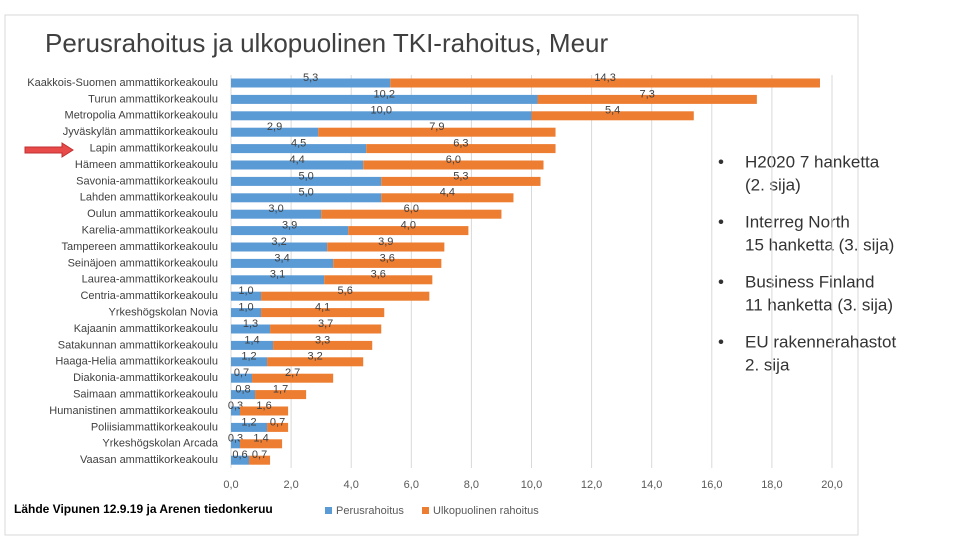 The height and width of the screenshot is (545, 960). What do you see at coordinates (277, 275) in the screenshot?
I see `value-label: 3,1` at bounding box center [277, 275].